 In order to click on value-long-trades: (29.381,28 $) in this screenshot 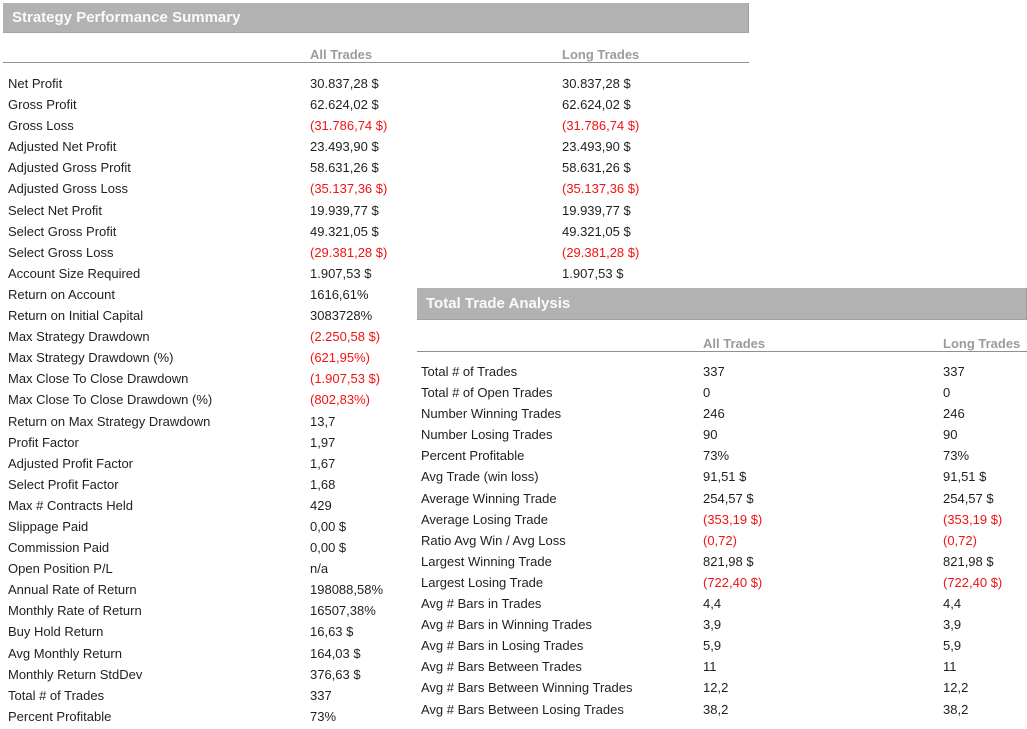, I will do `click(601, 252)`.